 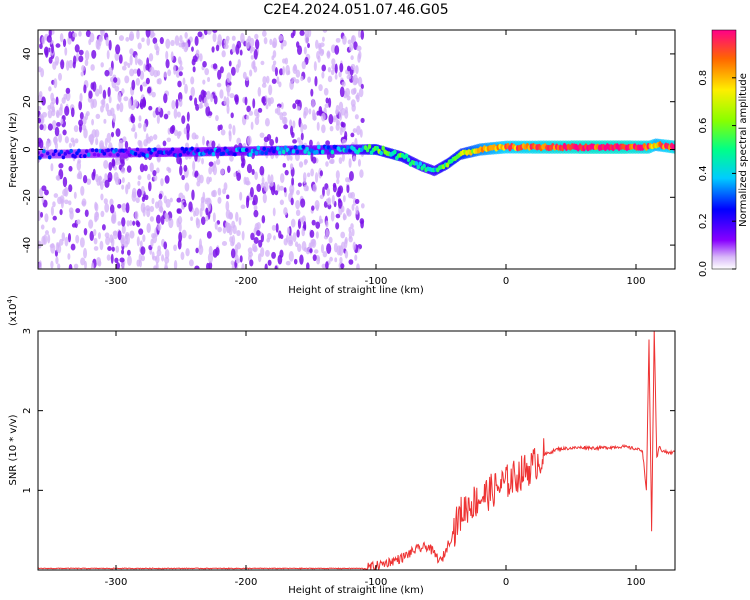 What do you see at coordinates (27, 54) in the screenshot?
I see `spectrogram-y-tick-label: 40` at bounding box center [27, 54].